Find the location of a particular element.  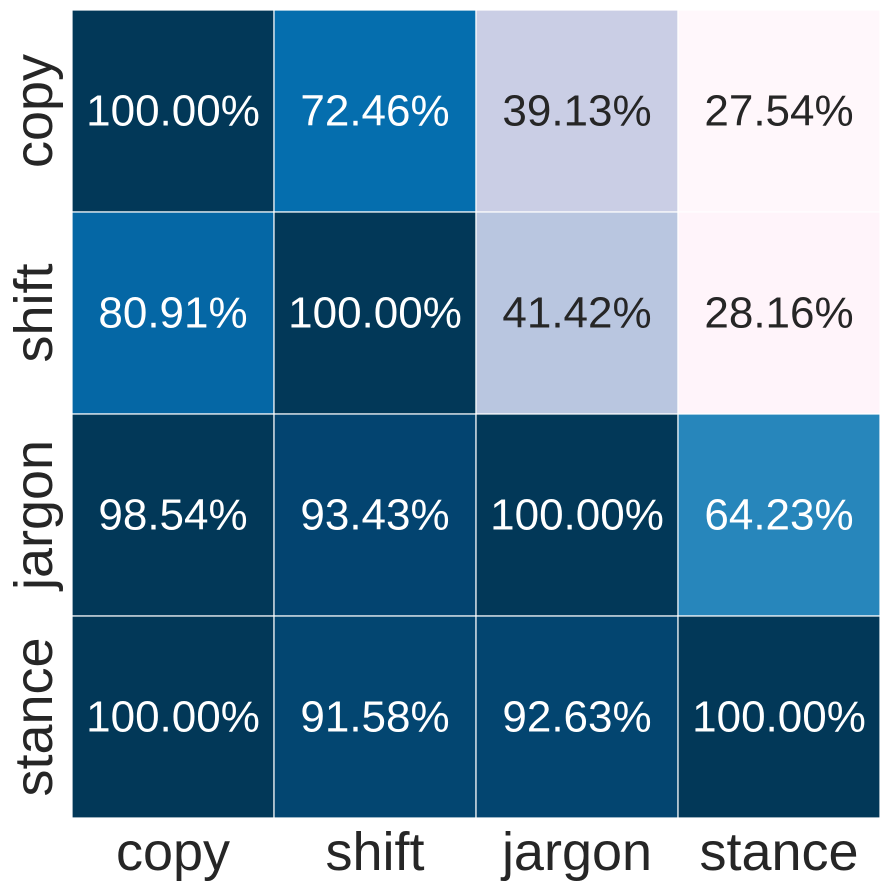

cell-value-label: 98.54% is located at coordinates (172, 515).